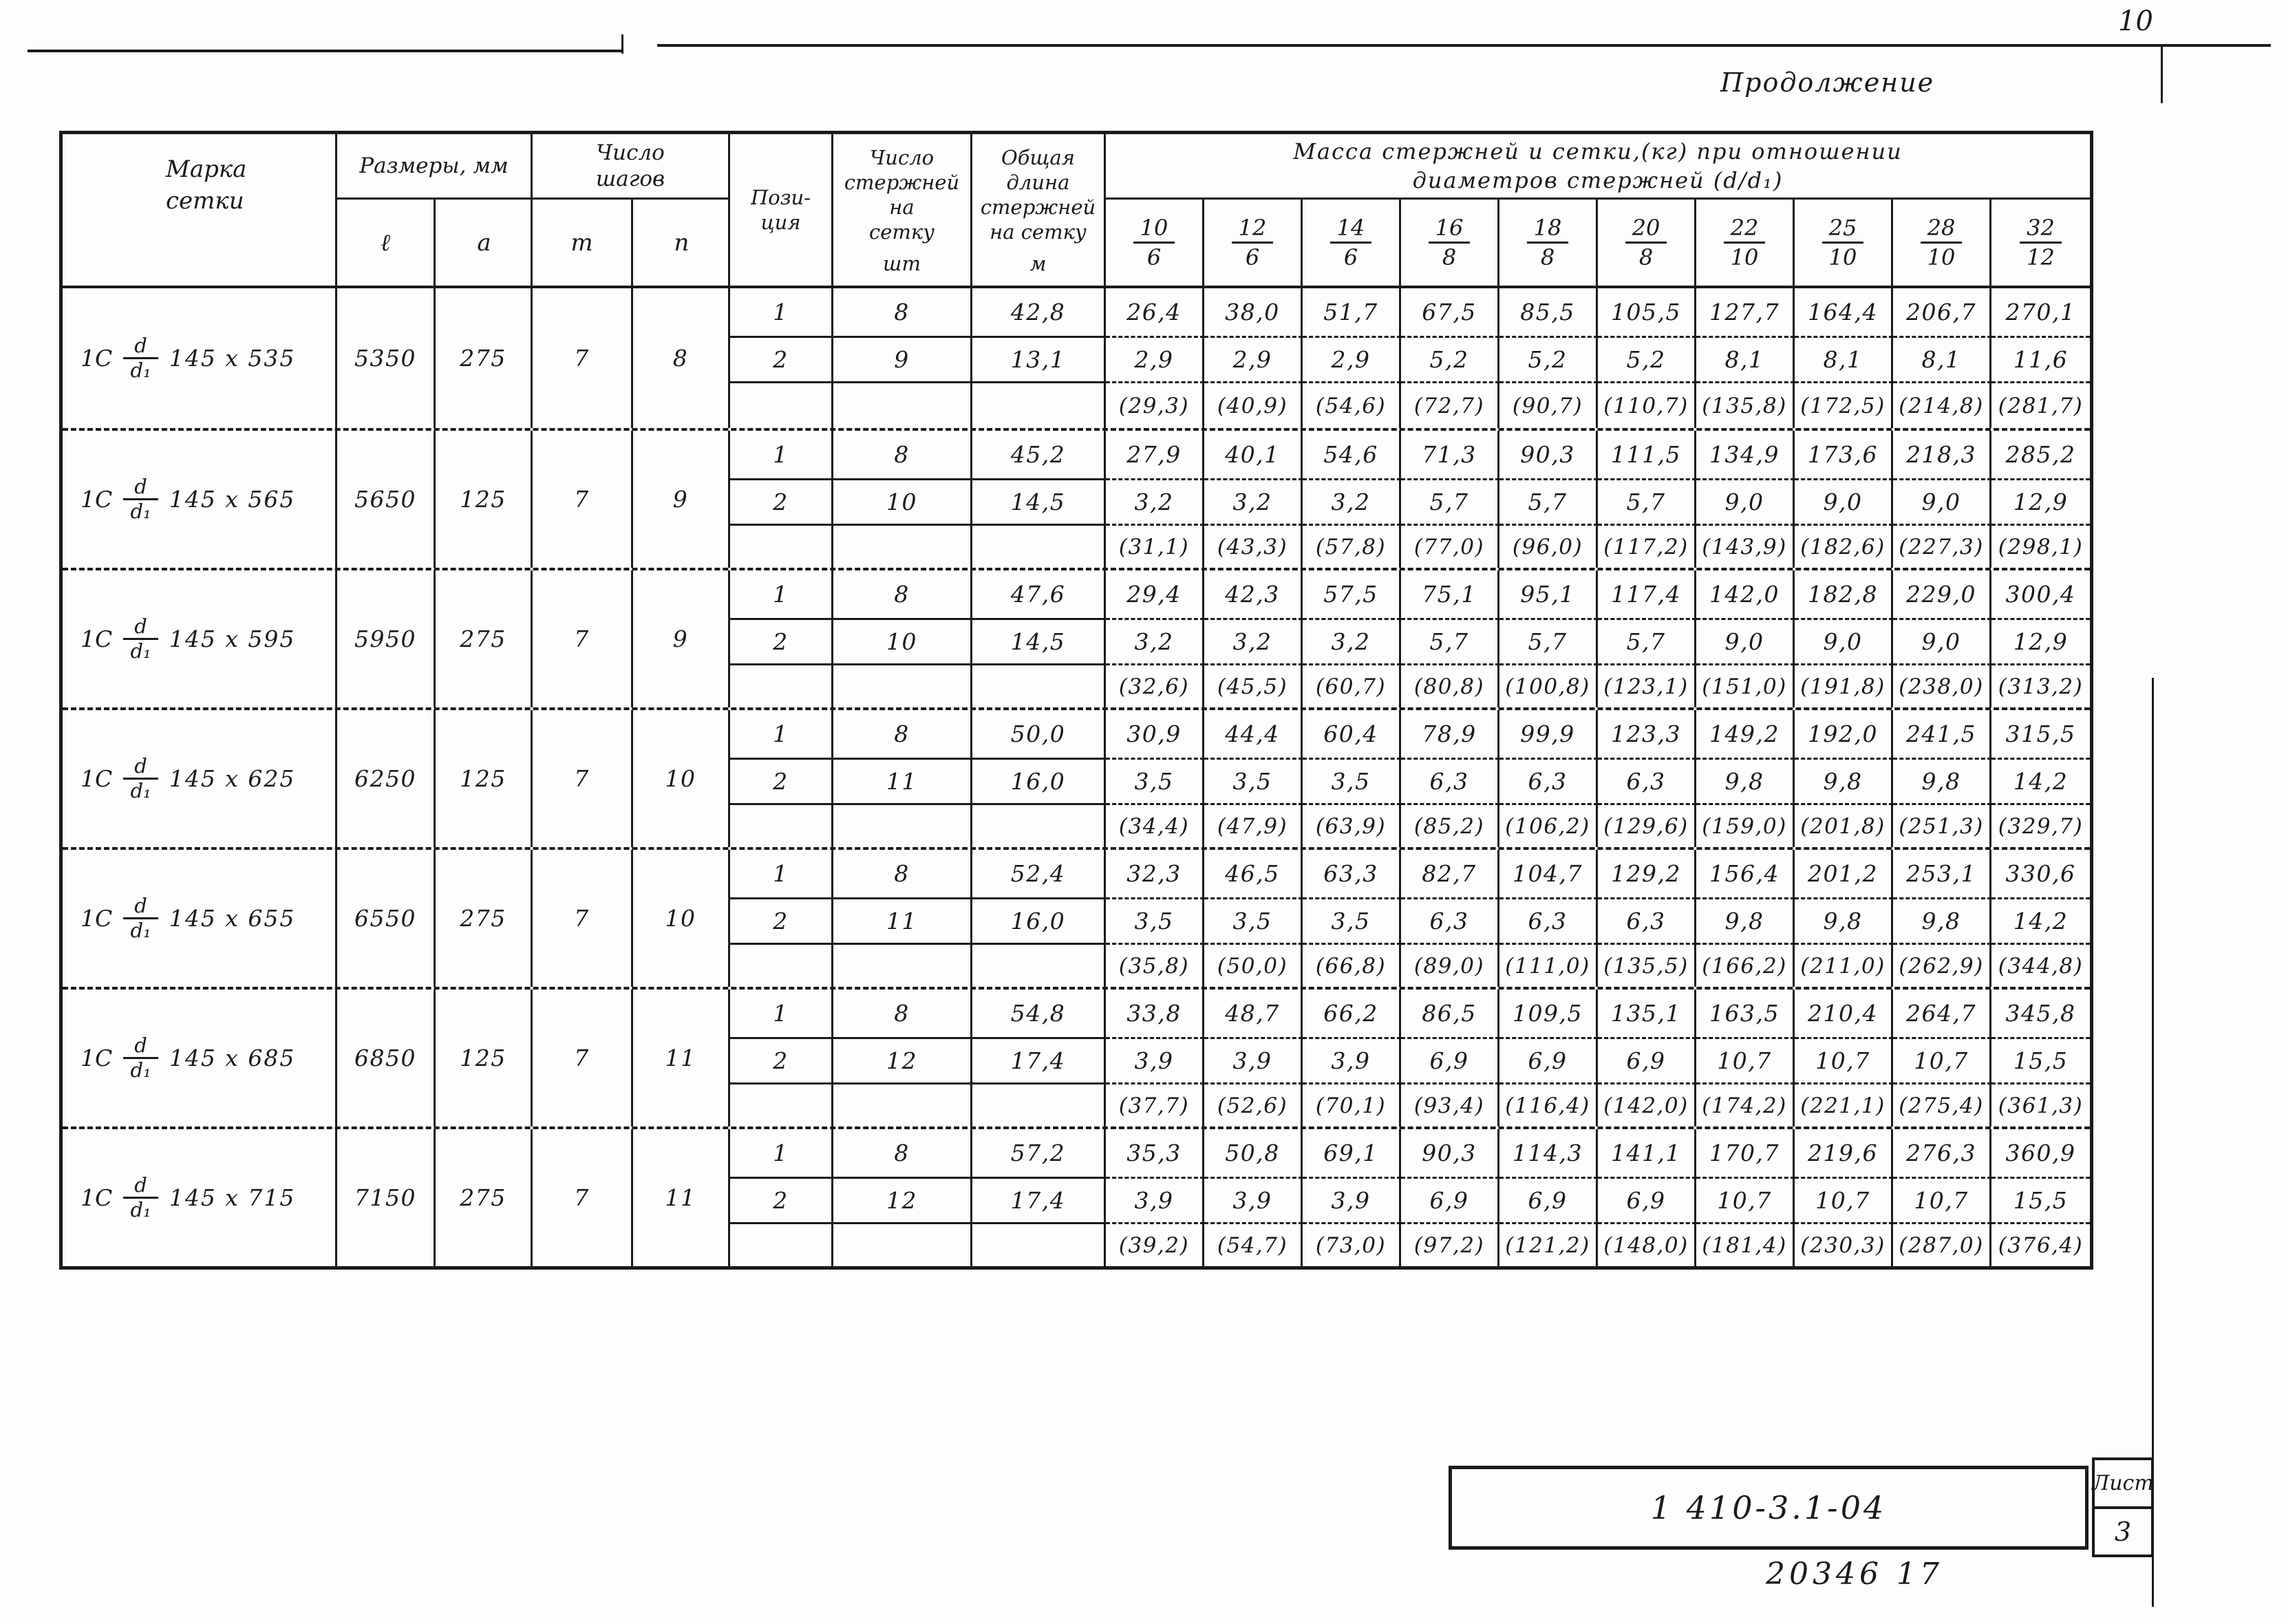 This screenshot has height=1624, width=2286. I want to click on mass-ratio-header: 22 10, so click(1745, 243).